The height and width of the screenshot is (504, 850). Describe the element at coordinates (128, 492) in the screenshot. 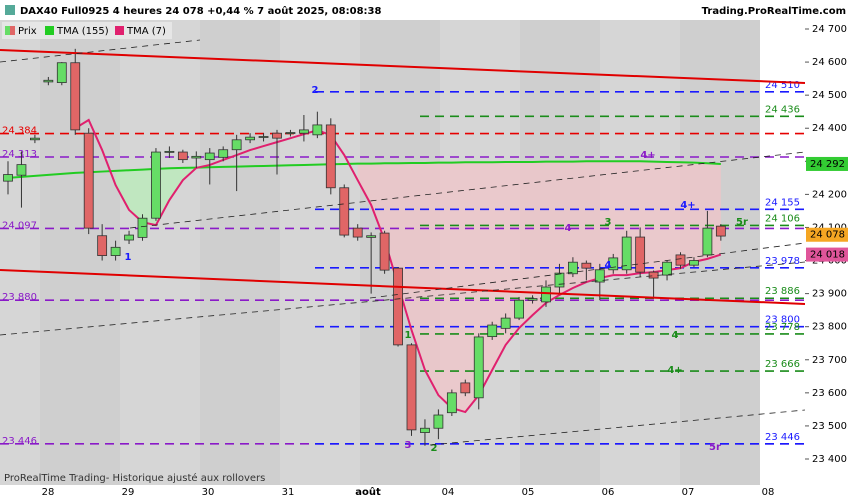

I see `x-tick-label: 29` at that location.